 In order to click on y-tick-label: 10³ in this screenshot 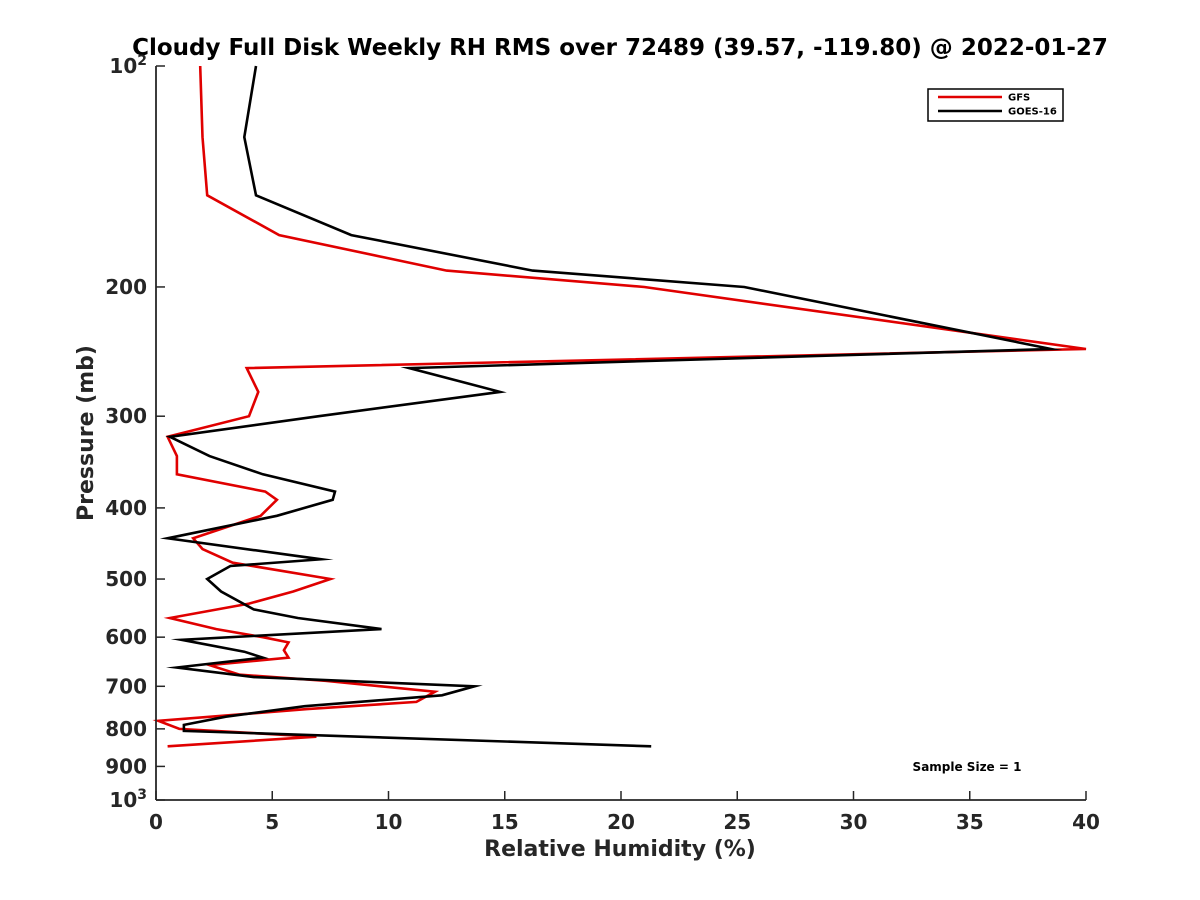, I will do `click(128, 799)`.